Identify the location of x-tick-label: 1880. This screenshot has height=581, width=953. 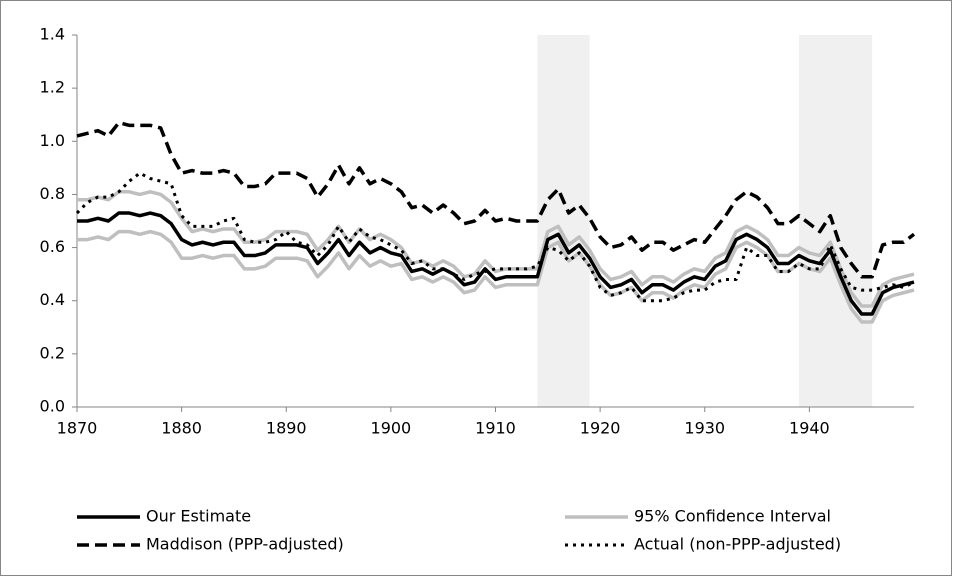
(181, 428).